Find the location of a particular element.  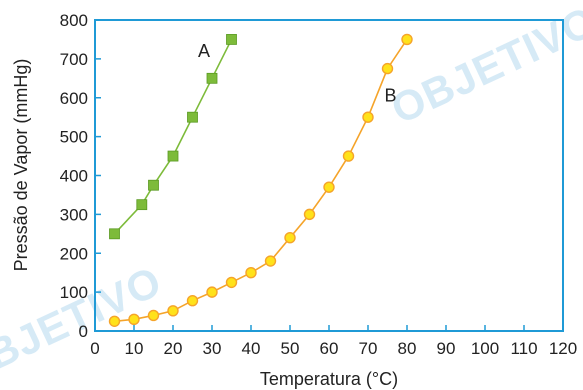

series-line-A is located at coordinates (173, 137).